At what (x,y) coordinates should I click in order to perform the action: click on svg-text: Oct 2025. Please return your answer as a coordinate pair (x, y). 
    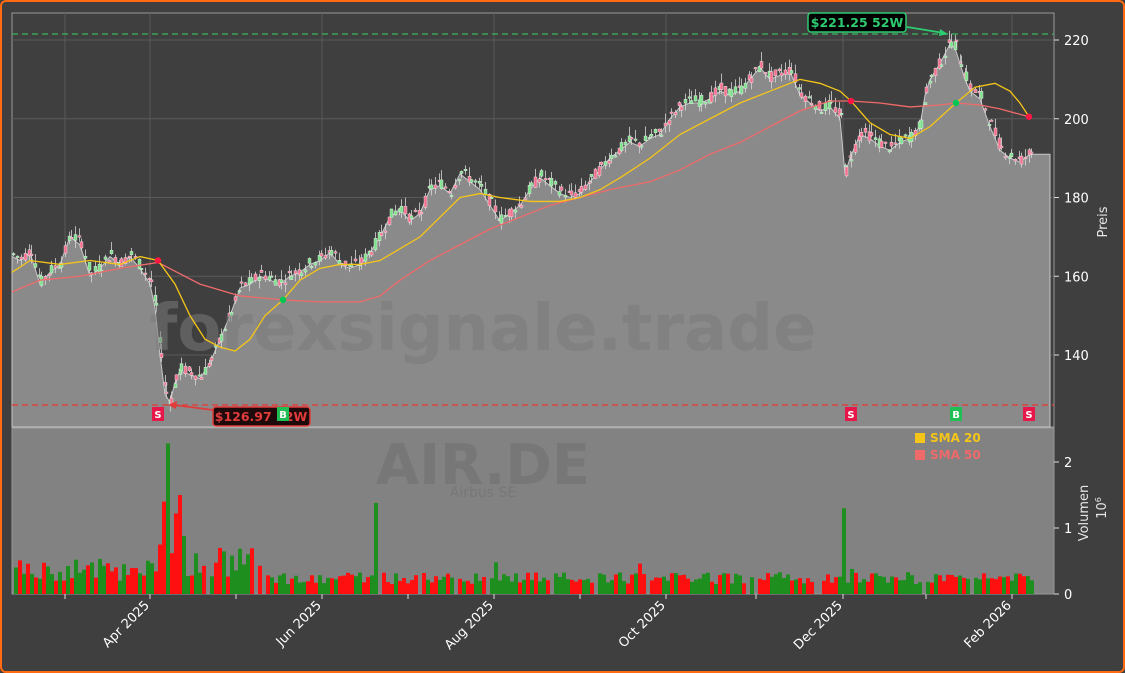
    Looking at the image, I should click on (642, 624).